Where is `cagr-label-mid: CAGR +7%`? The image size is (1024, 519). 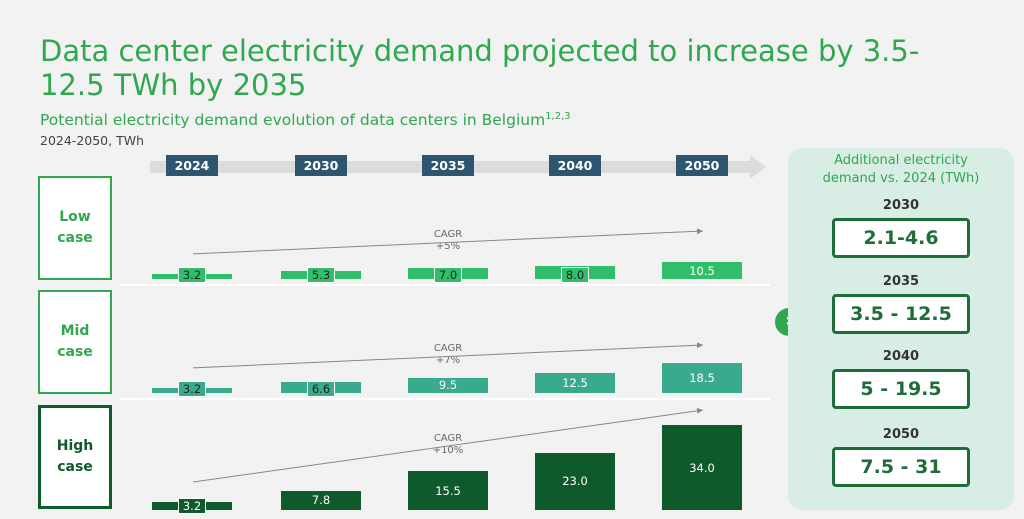 cagr-label-mid: CAGR +7% is located at coordinates (448, 355).